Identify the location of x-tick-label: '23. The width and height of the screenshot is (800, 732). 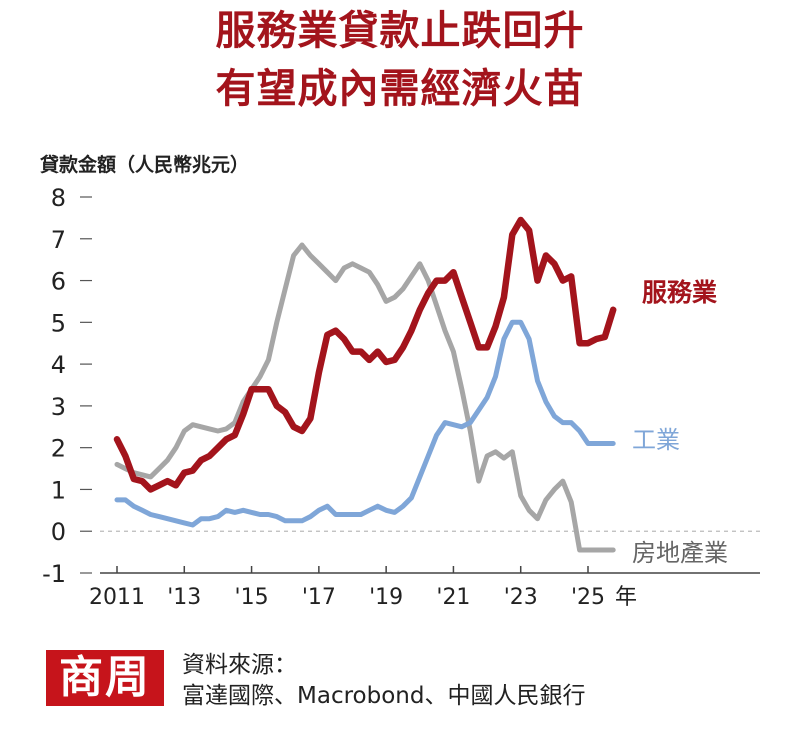
(521, 597).